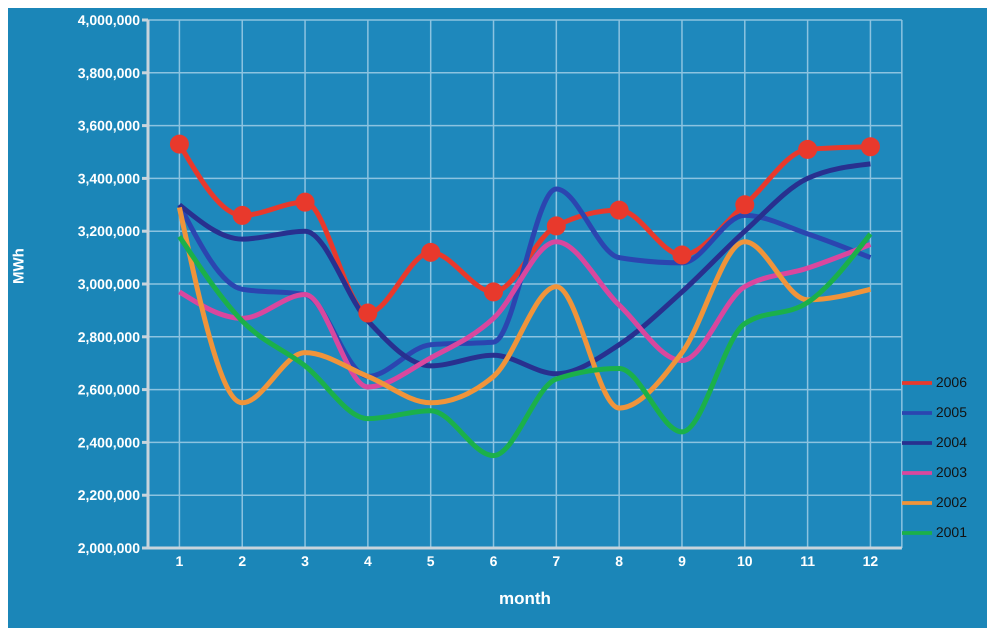  What do you see at coordinates (109, 126) in the screenshot?
I see `y-tick-label: 3,600,000` at bounding box center [109, 126].